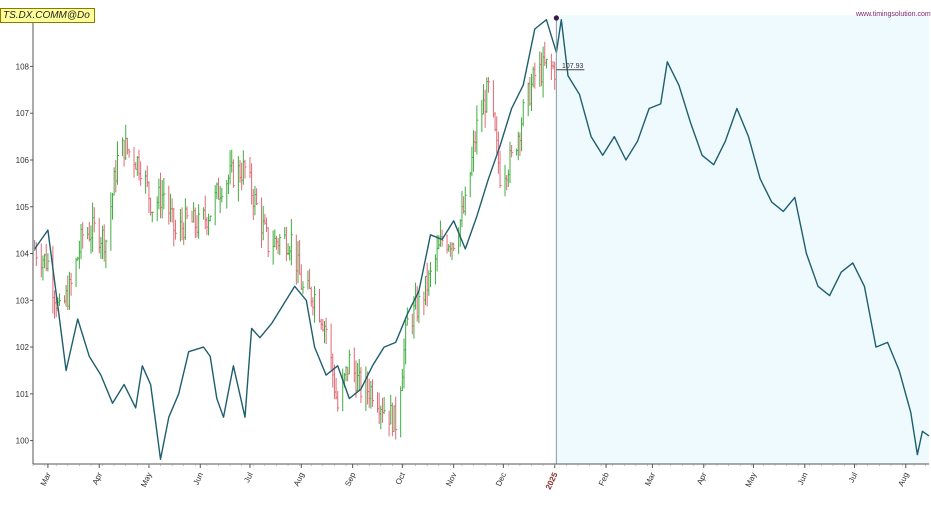  Describe the element at coordinates (23, 160) in the screenshot. I see `y-tick-label: 106` at that location.